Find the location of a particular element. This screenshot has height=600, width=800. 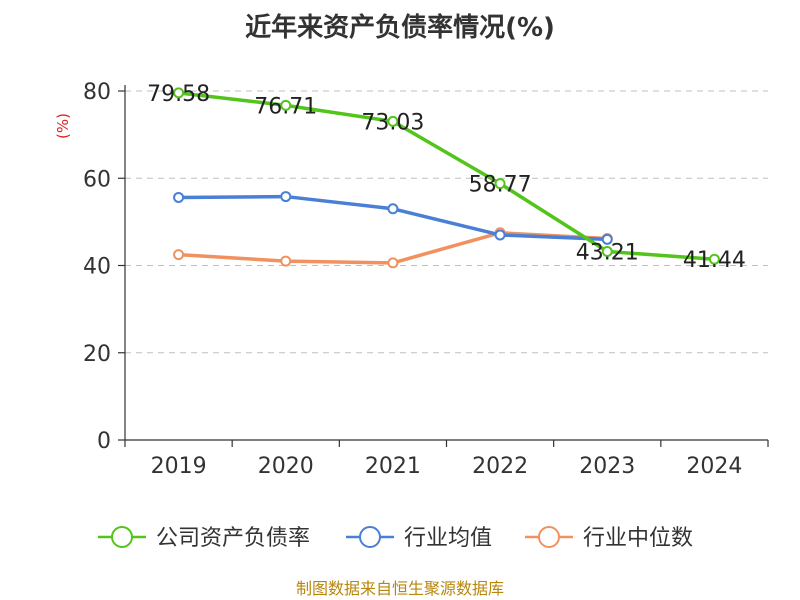

data-label: 79.58 is located at coordinates (178, 94).